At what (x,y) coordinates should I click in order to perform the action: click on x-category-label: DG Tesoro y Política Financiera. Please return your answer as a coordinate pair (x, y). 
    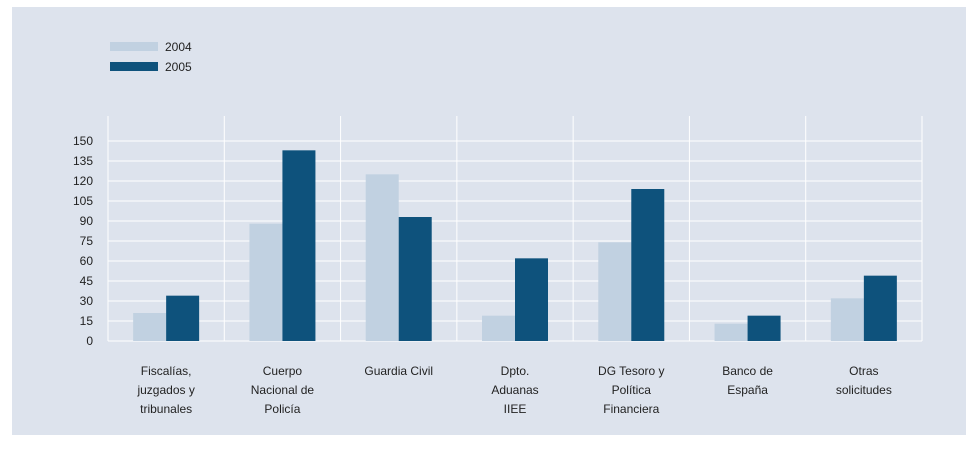
    Looking at the image, I should click on (631, 390).